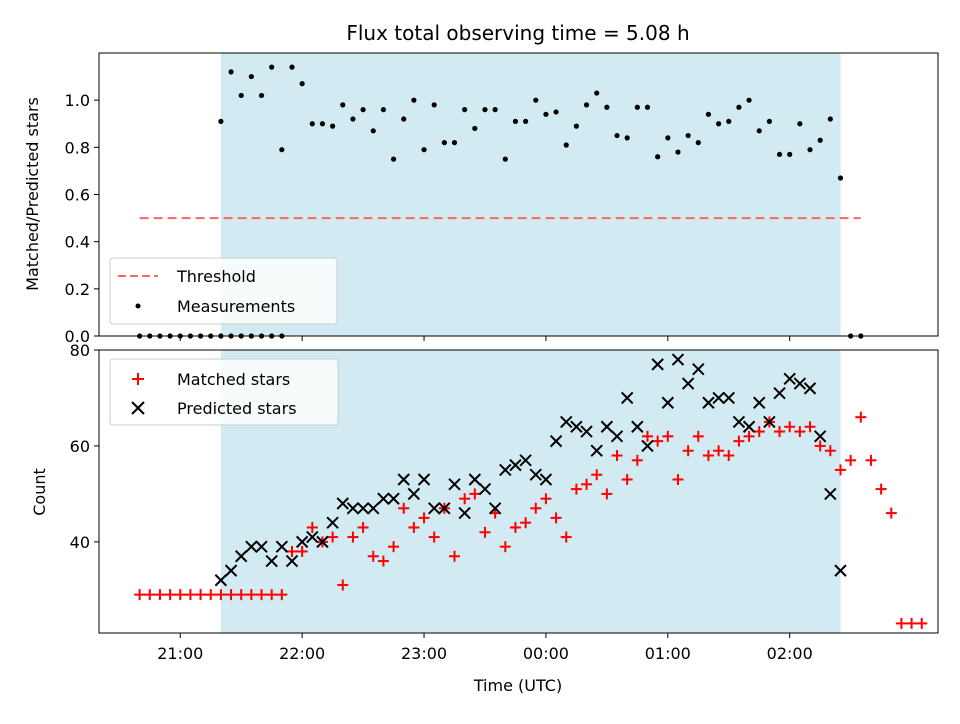  Describe the element at coordinates (180, 653) in the screenshot. I see `x-tick-label: 21:00` at that location.